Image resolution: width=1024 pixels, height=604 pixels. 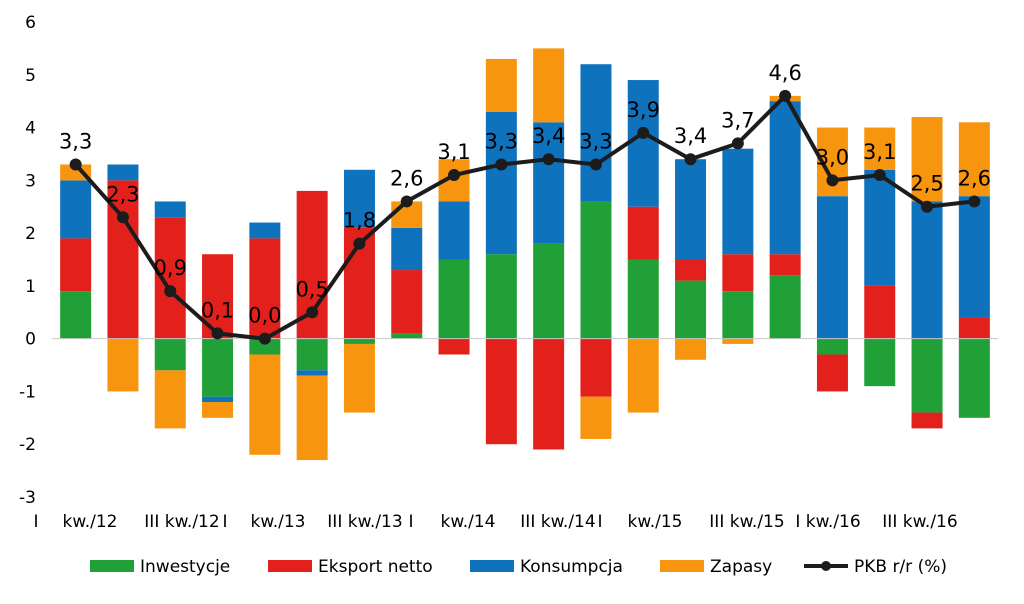 I want to click on gdp-data-label: 1,8, so click(x=359, y=221).